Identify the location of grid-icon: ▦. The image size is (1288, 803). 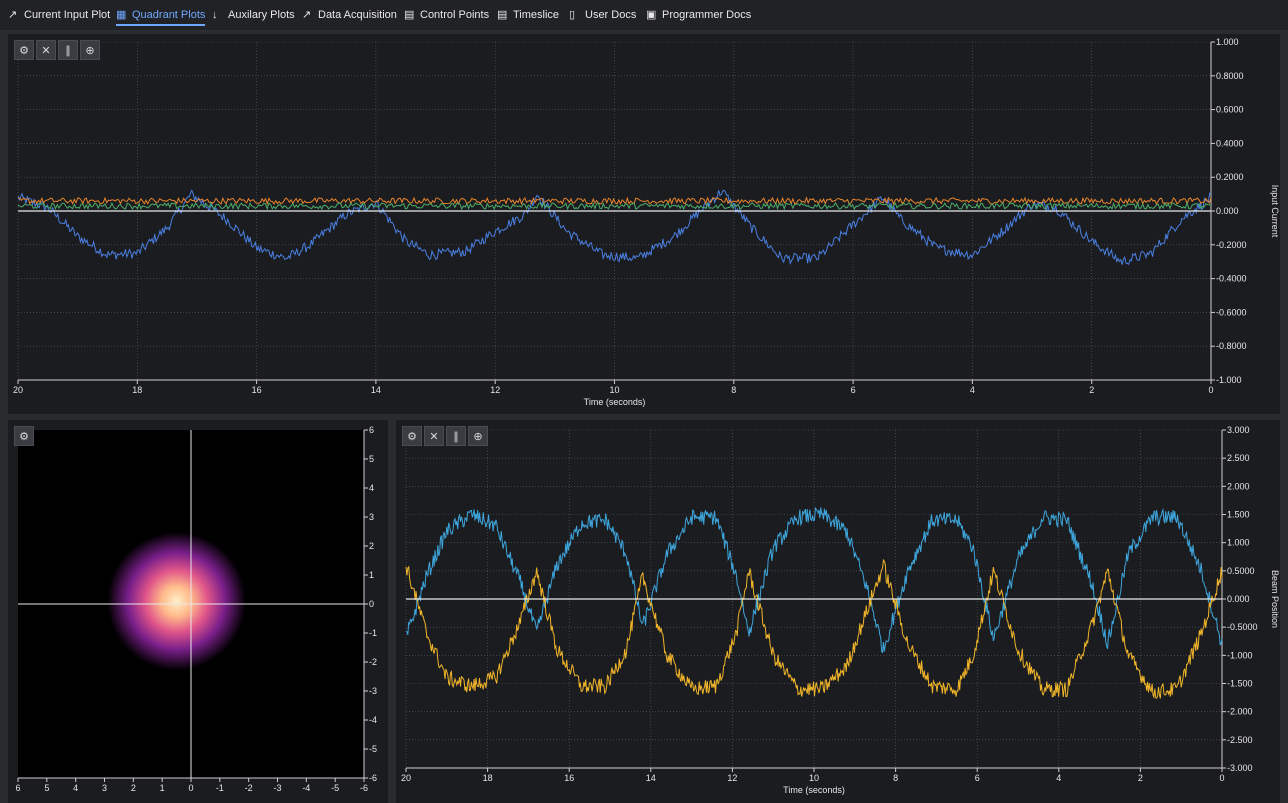
(121, 15).